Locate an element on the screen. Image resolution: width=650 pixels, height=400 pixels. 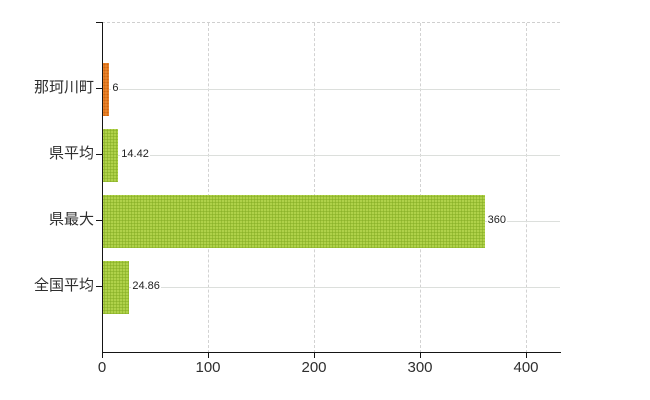
bar-value-label: 6 is located at coordinates (115, 88).